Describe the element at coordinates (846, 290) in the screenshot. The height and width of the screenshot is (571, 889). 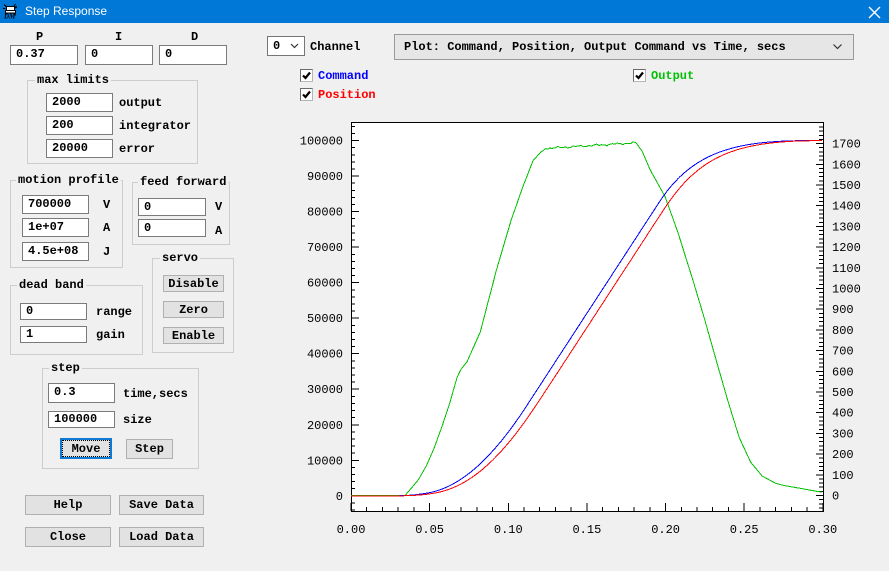
I see `svg-text: 1000` at that location.